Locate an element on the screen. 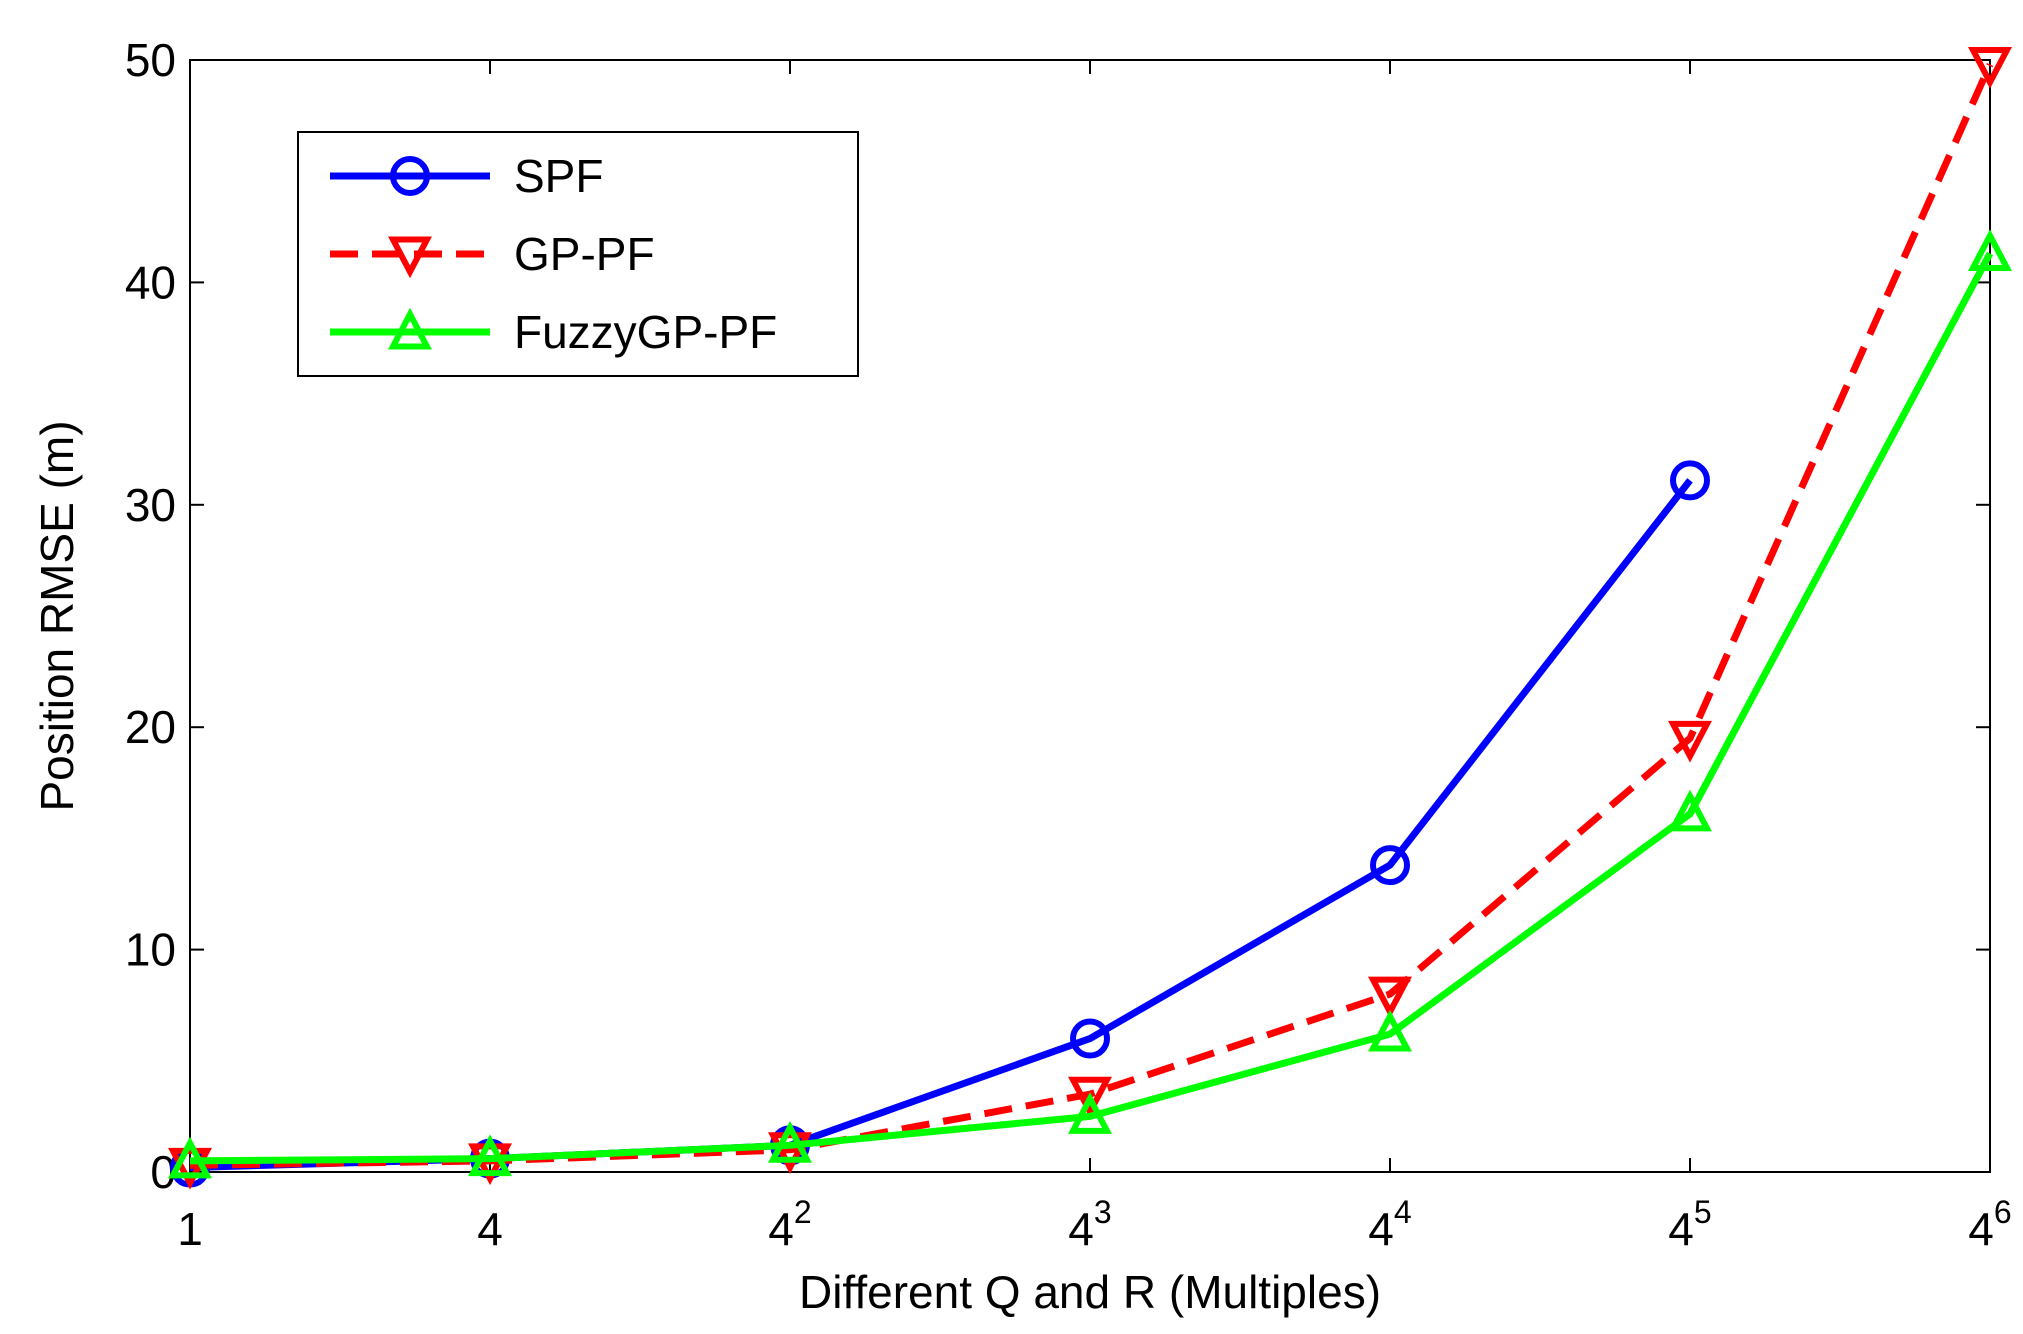 Image resolution: width=2023 pixels, height=1334 pixels. y-tick-label: 20 is located at coordinates (150, 727).